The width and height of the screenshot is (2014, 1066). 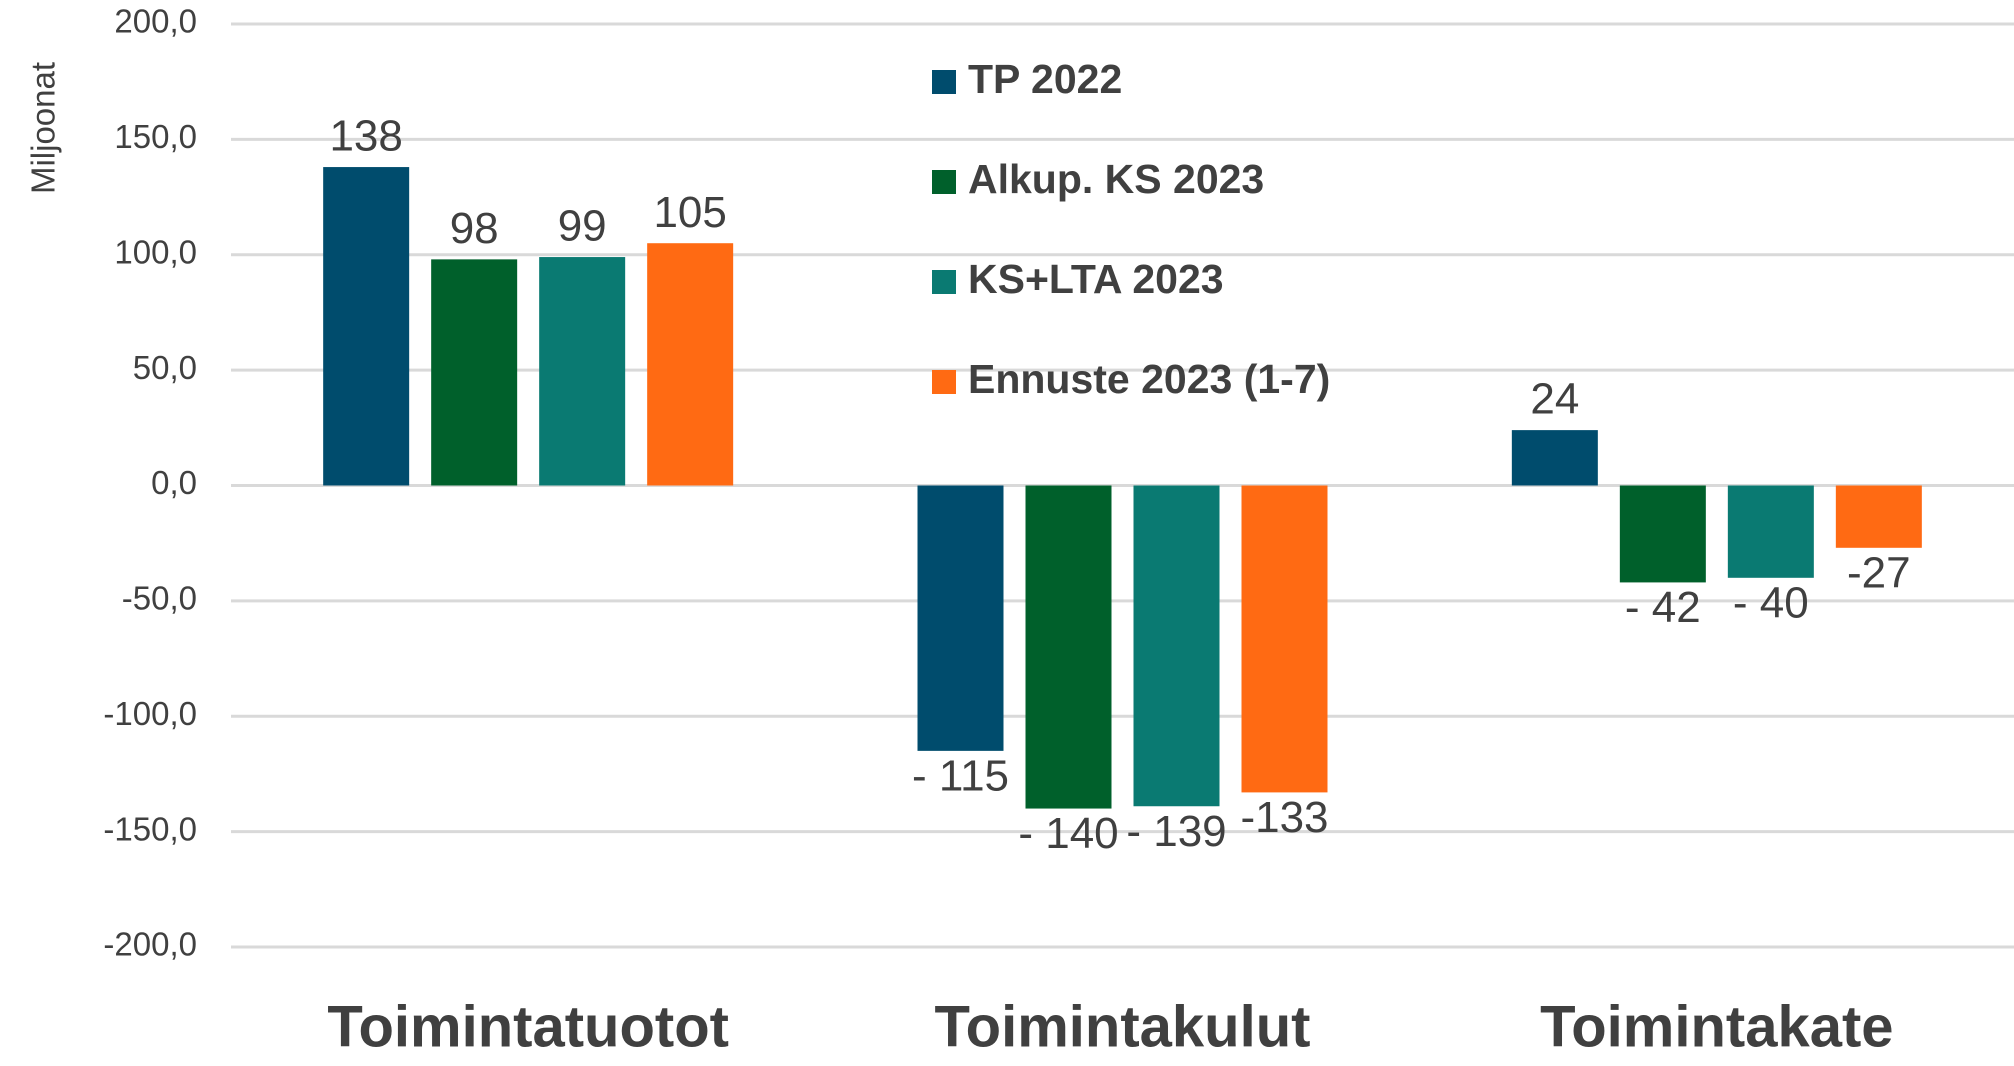 I want to click on y-tick-label: 0,0, so click(x=174, y=482).